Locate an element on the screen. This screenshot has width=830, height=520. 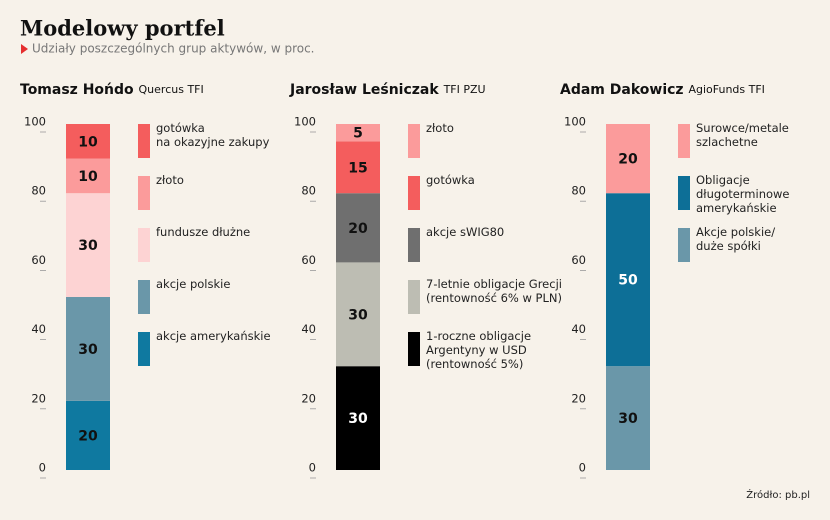
legend-label: akcje amerykańskie is located at coordinates (213, 336).